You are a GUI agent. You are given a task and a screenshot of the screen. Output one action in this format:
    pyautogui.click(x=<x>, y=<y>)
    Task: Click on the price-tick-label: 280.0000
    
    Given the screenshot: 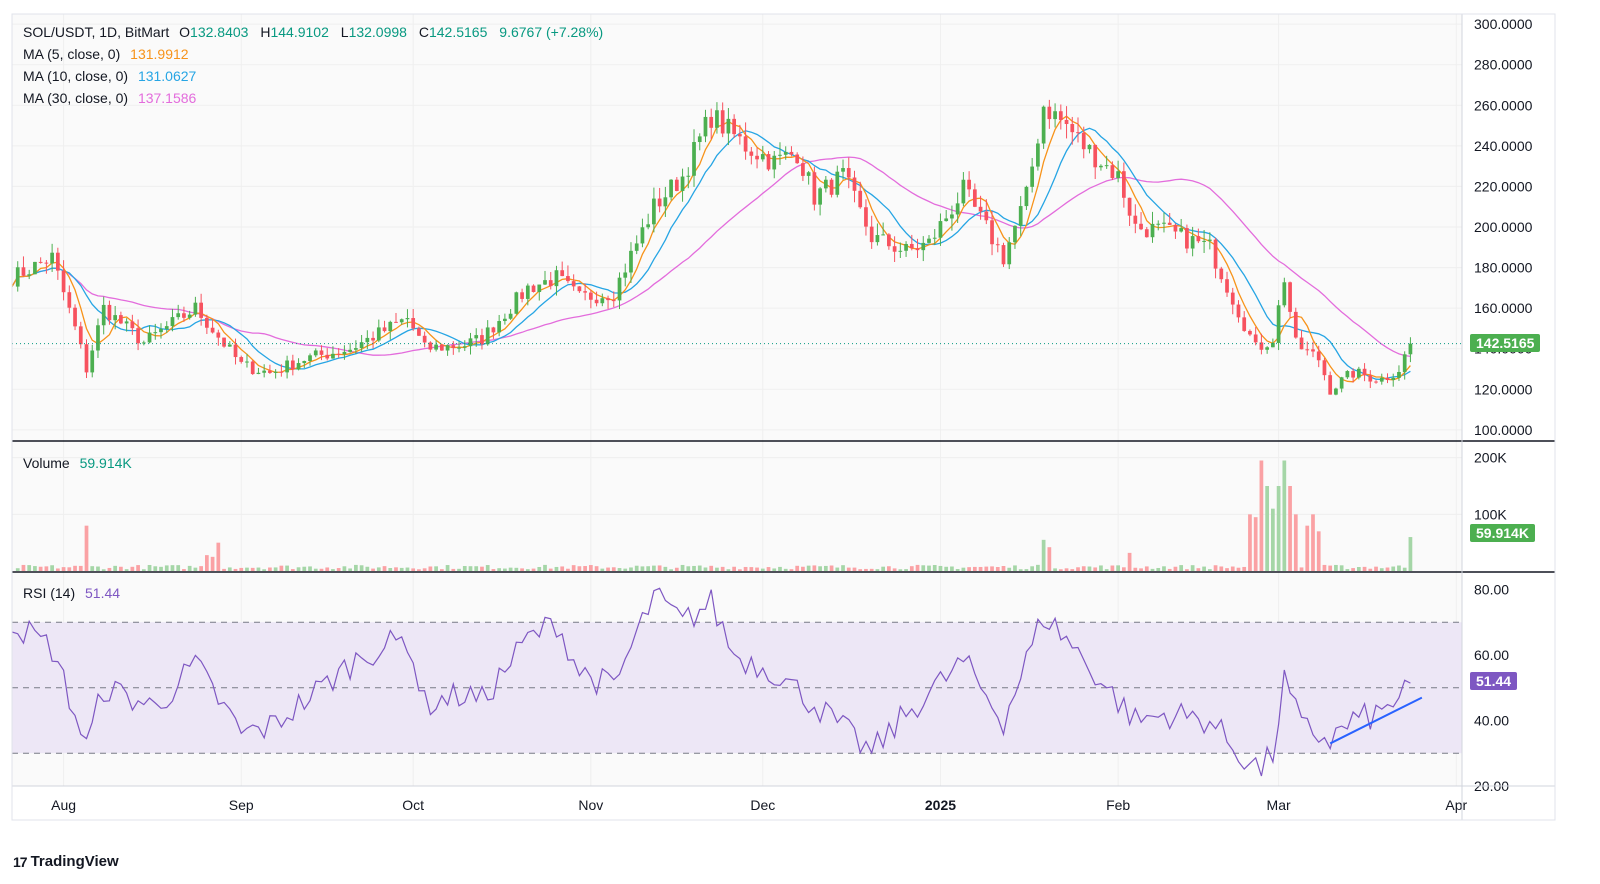 What is the action you would take?
    pyautogui.click(x=1503, y=65)
    